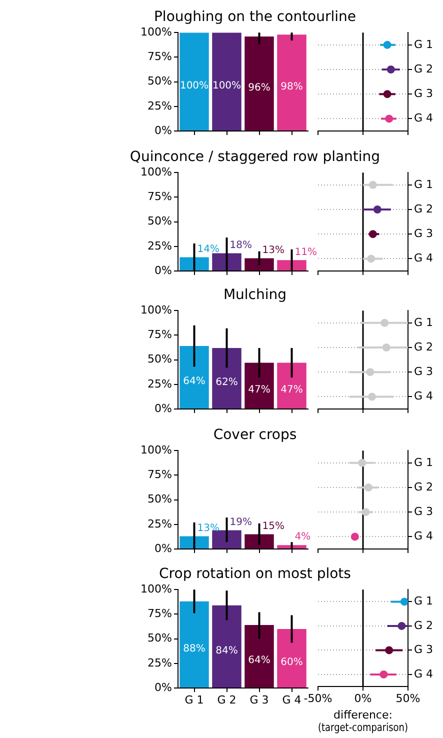 The width and height of the screenshot is (443, 738). Describe the element at coordinates (408, 699) in the screenshot. I see `x-tick-label: 50%` at that location.